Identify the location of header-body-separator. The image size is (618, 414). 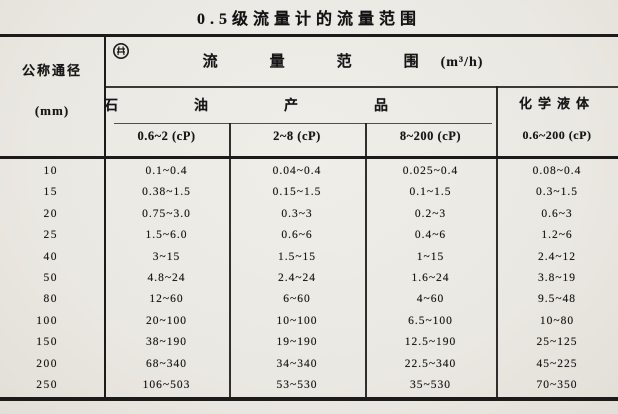
(309, 157).